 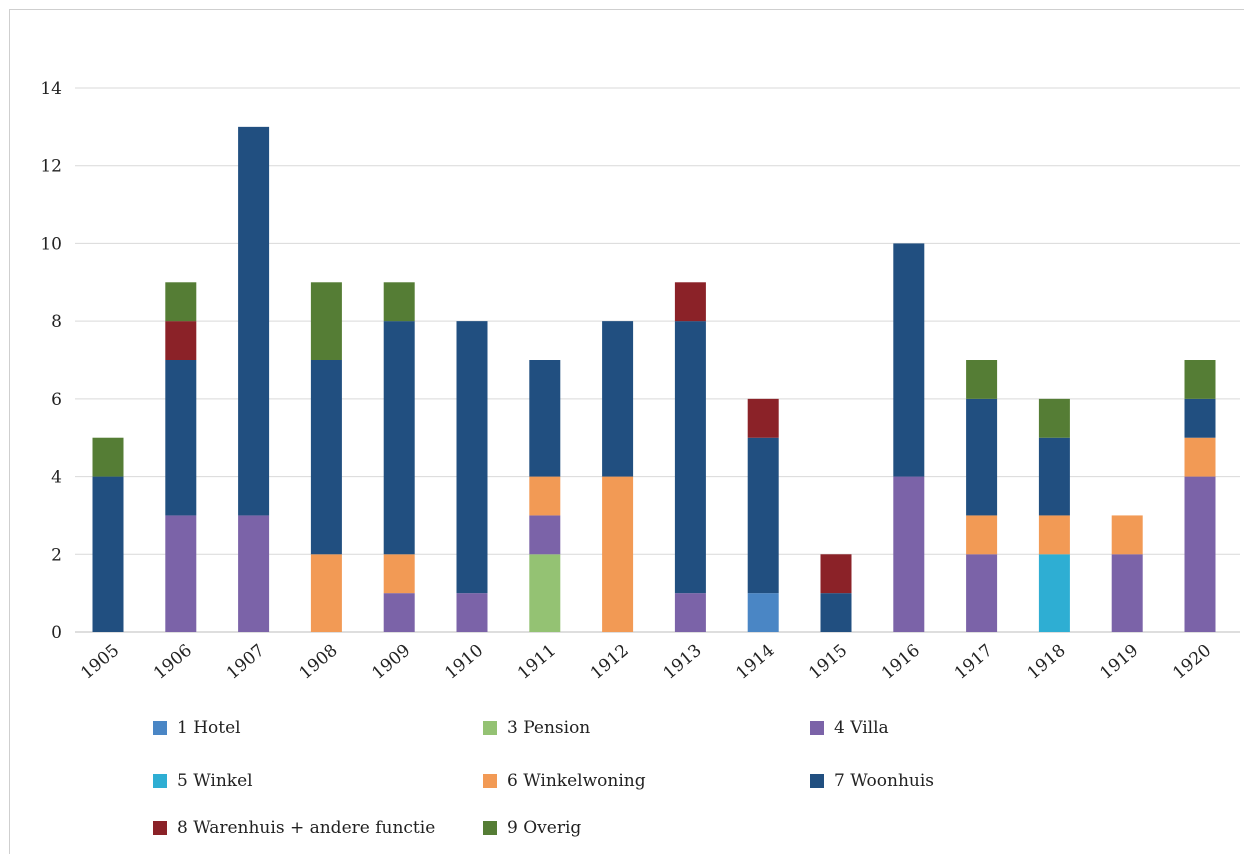 I want to click on y-tick-label: 6, so click(x=56, y=400).